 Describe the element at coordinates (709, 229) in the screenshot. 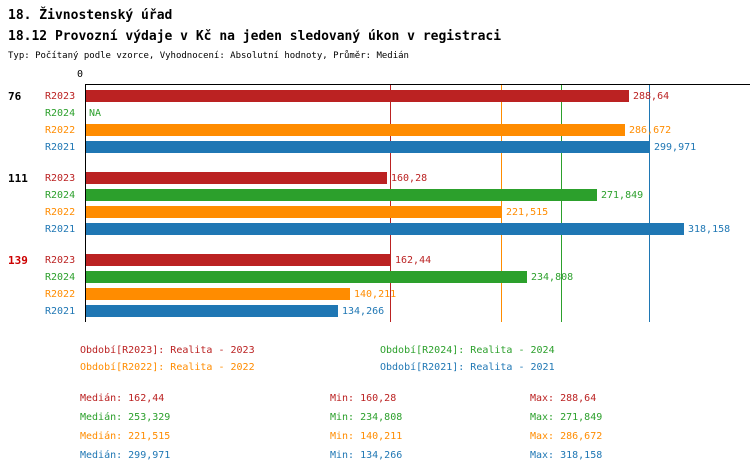

I see `bar-value-label: 318,158` at that location.